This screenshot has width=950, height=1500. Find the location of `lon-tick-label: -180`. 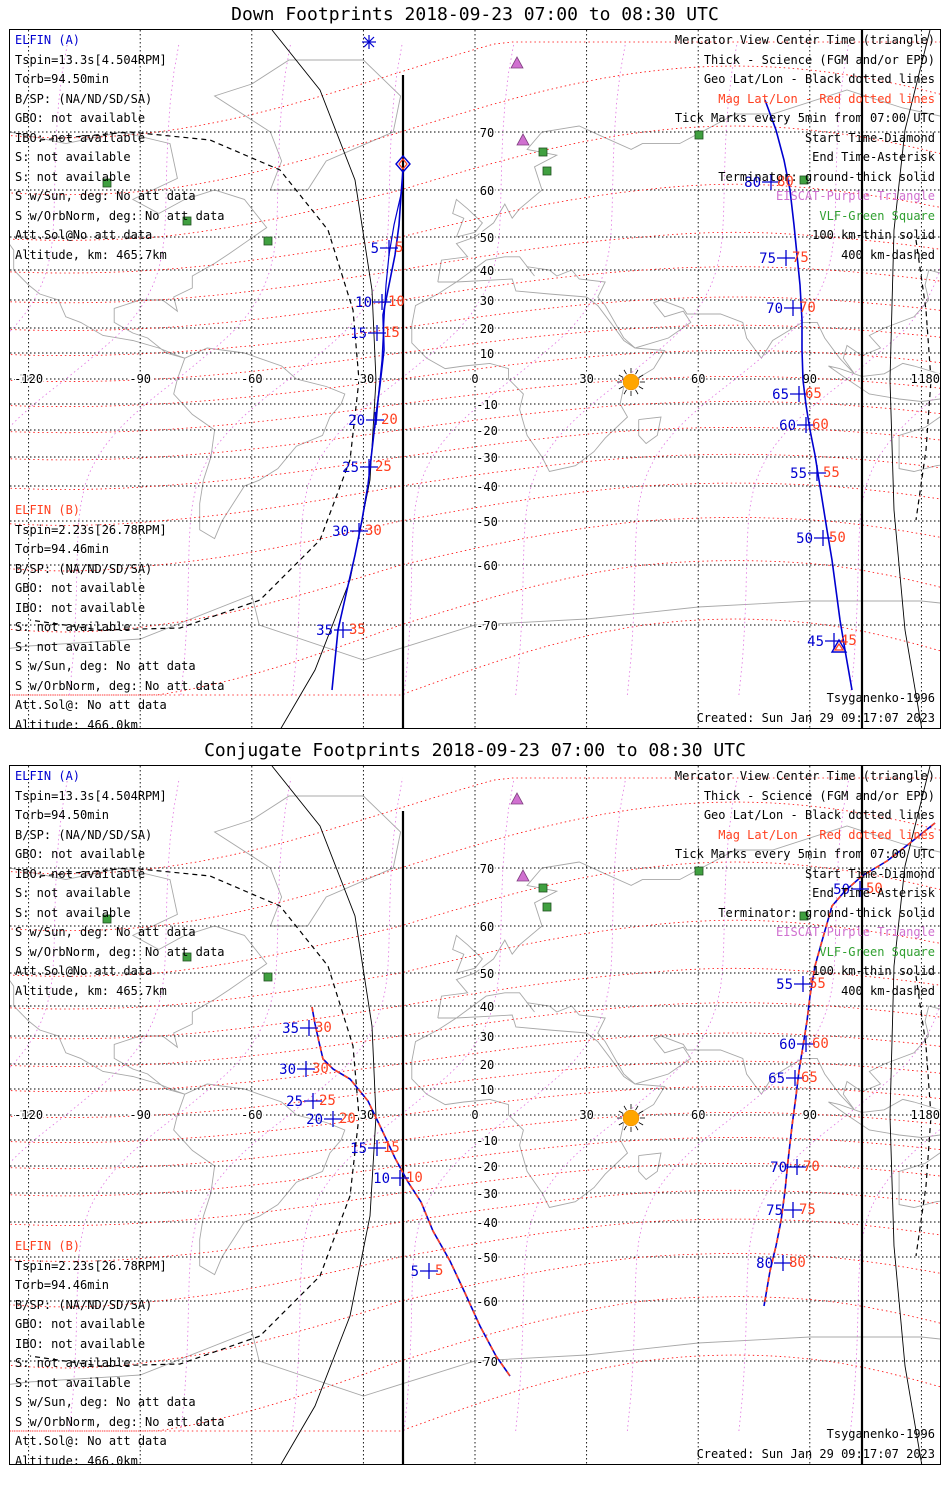

lon-tick-label: -180 is located at coordinates (26, 379).